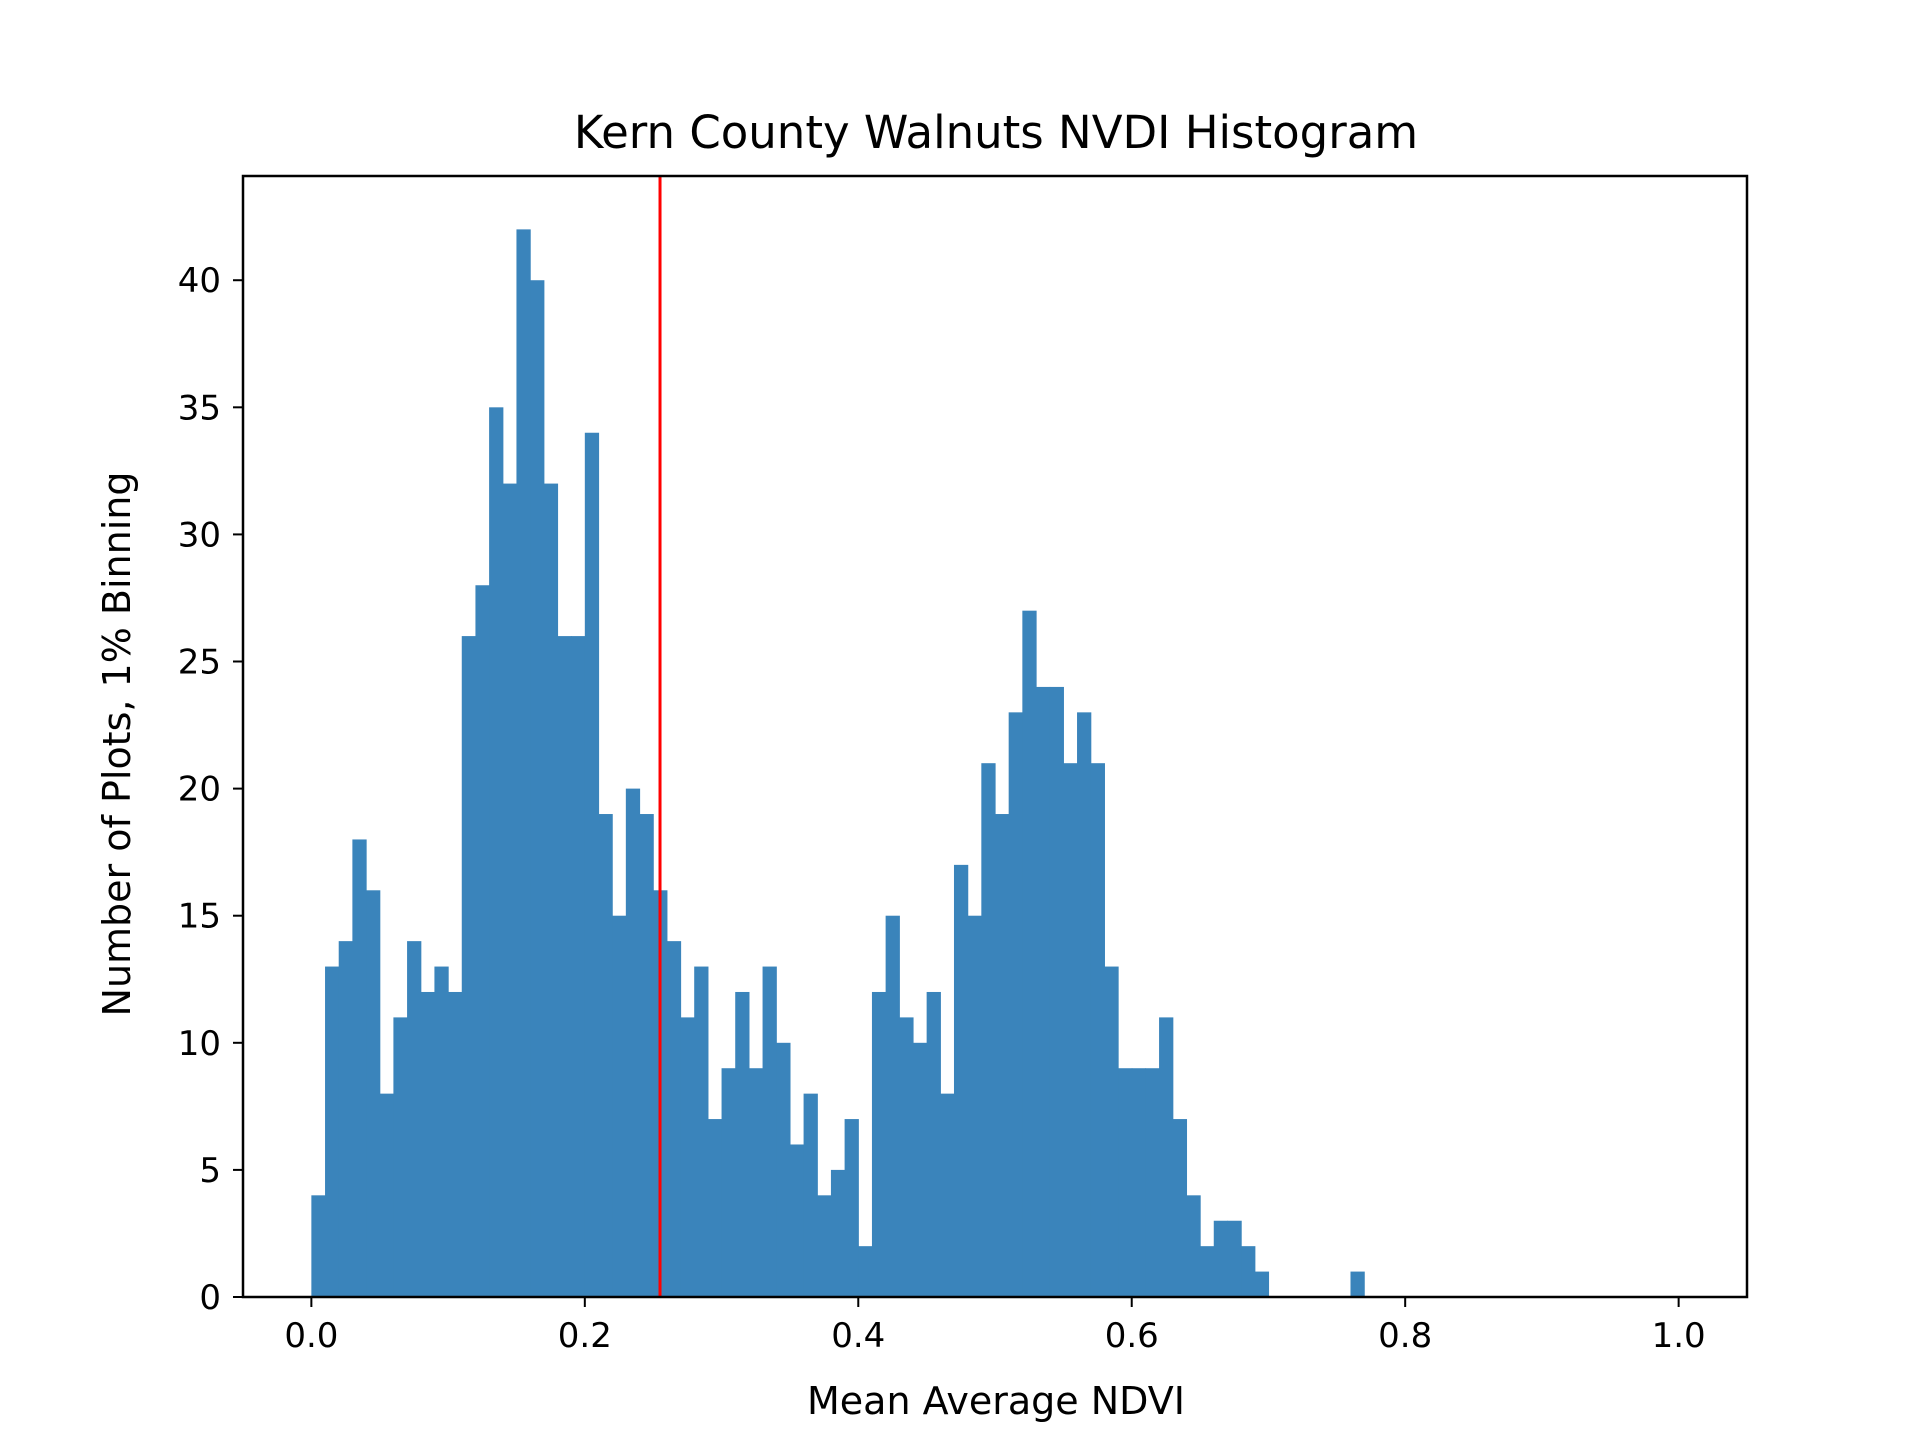  What do you see at coordinates (1132, 1336) in the screenshot?
I see `x-tick-label: 0.6` at bounding box center [1132, 1336].